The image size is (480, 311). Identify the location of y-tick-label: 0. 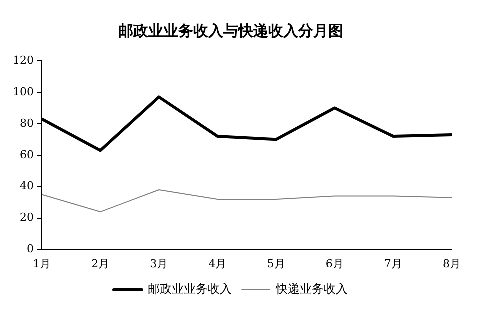
(30, 249).